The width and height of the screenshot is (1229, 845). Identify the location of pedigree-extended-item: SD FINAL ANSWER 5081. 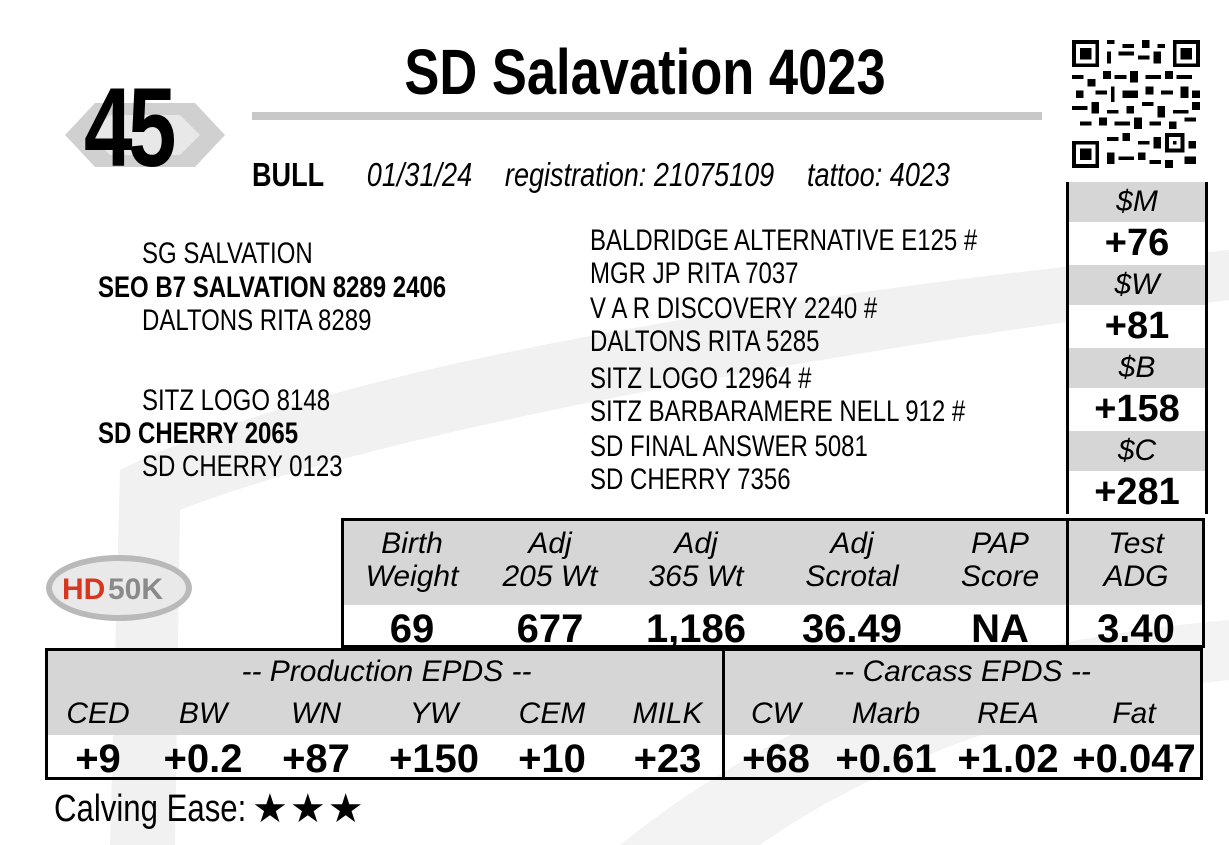
(729, 446).